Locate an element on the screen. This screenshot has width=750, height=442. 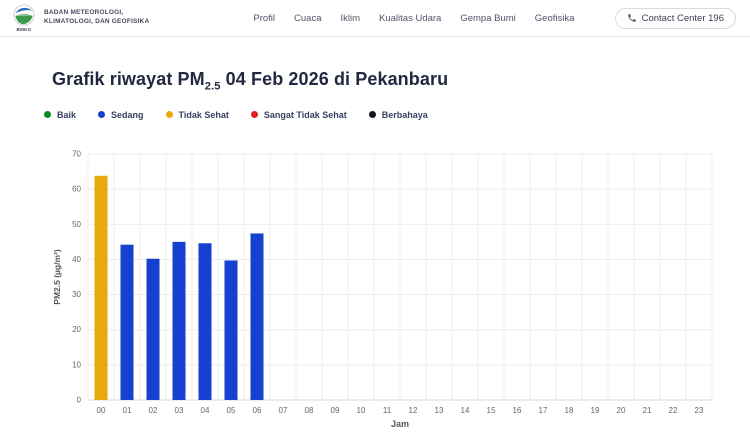
svg-text: Jam is located at coordinates (400, 424).